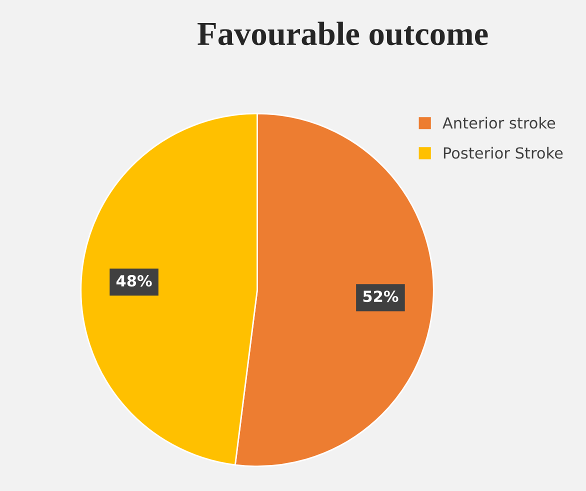  I want to click on chart-title: Favourable outcome, so click(343, 34).